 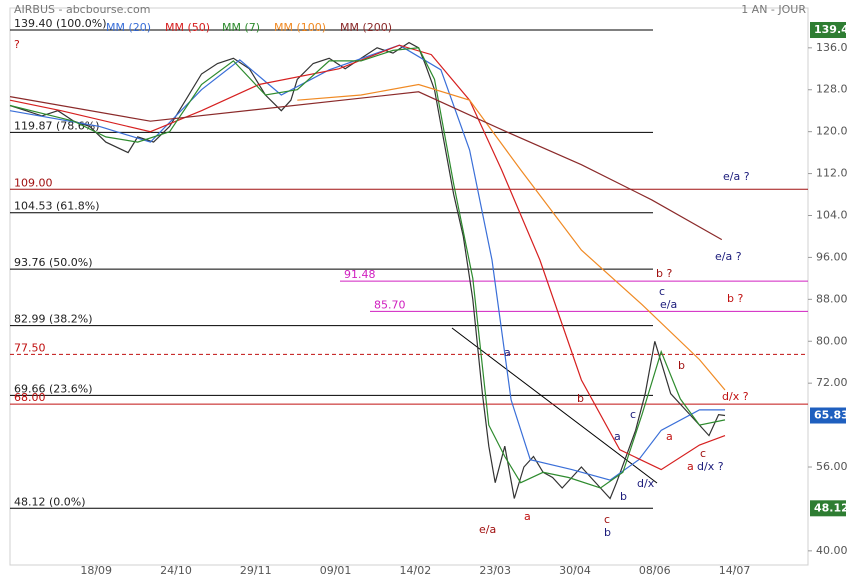 I want to click on legend-entry: MM (100), so click(x=300, y=27).